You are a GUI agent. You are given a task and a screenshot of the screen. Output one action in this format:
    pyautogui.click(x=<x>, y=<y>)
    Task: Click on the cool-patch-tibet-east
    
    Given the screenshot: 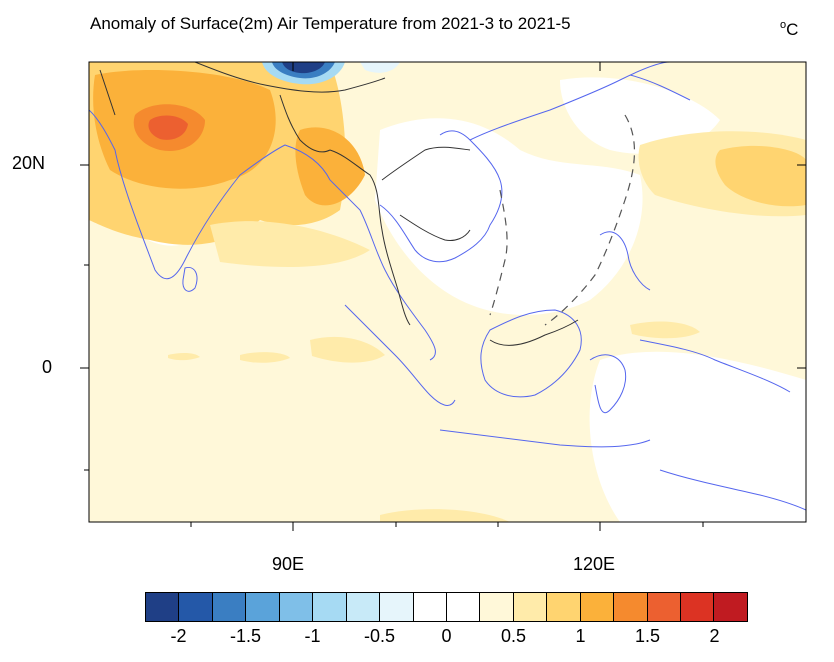 What is the action you would take?
    pyautogui.click(x=380, y=67)
    